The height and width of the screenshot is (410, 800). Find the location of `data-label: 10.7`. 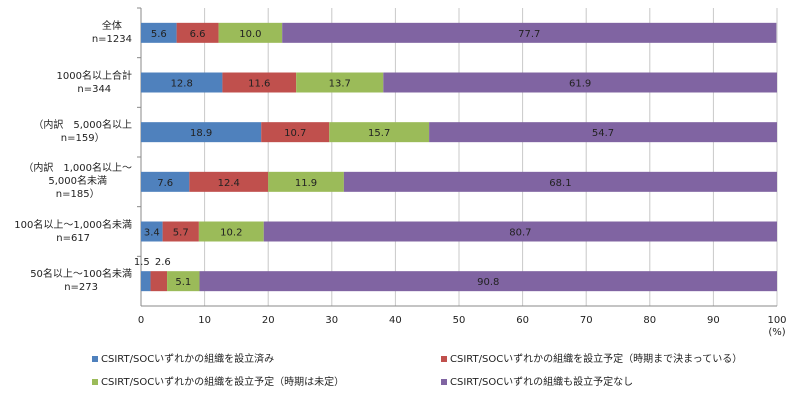

data-label: 10.7 is located at coordinates (295, 133).